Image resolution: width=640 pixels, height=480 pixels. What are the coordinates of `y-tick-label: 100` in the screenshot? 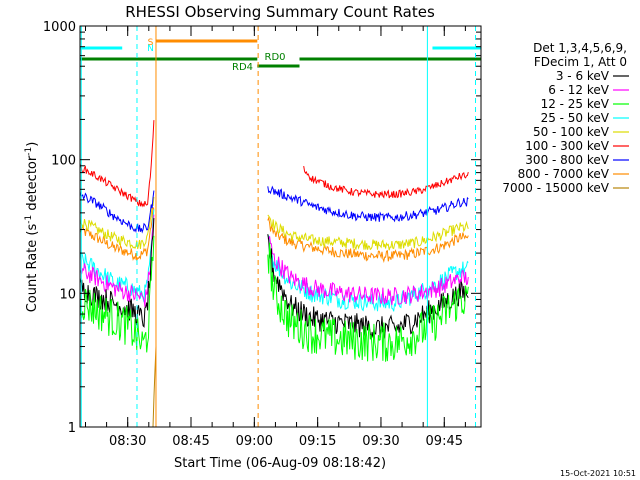 It's located at (63, 161).